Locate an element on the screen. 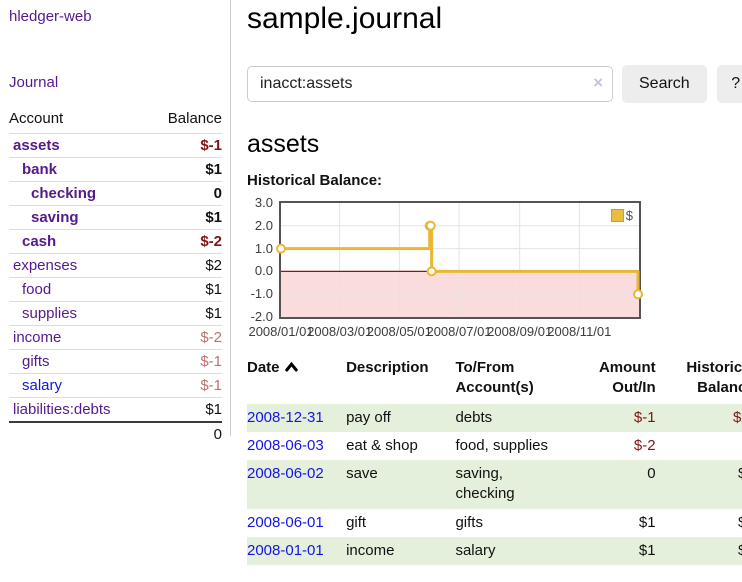  transaction-description: eat & shop is located at coordinates (382, 445).